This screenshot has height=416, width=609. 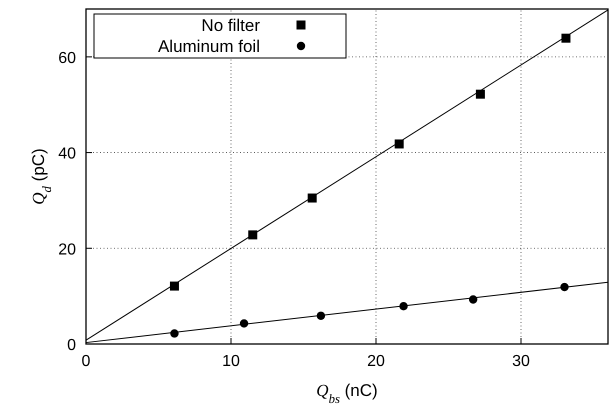 I want to click on x-axis-title: Q$_{bs}$ (nC), so click(x=347, y=393).